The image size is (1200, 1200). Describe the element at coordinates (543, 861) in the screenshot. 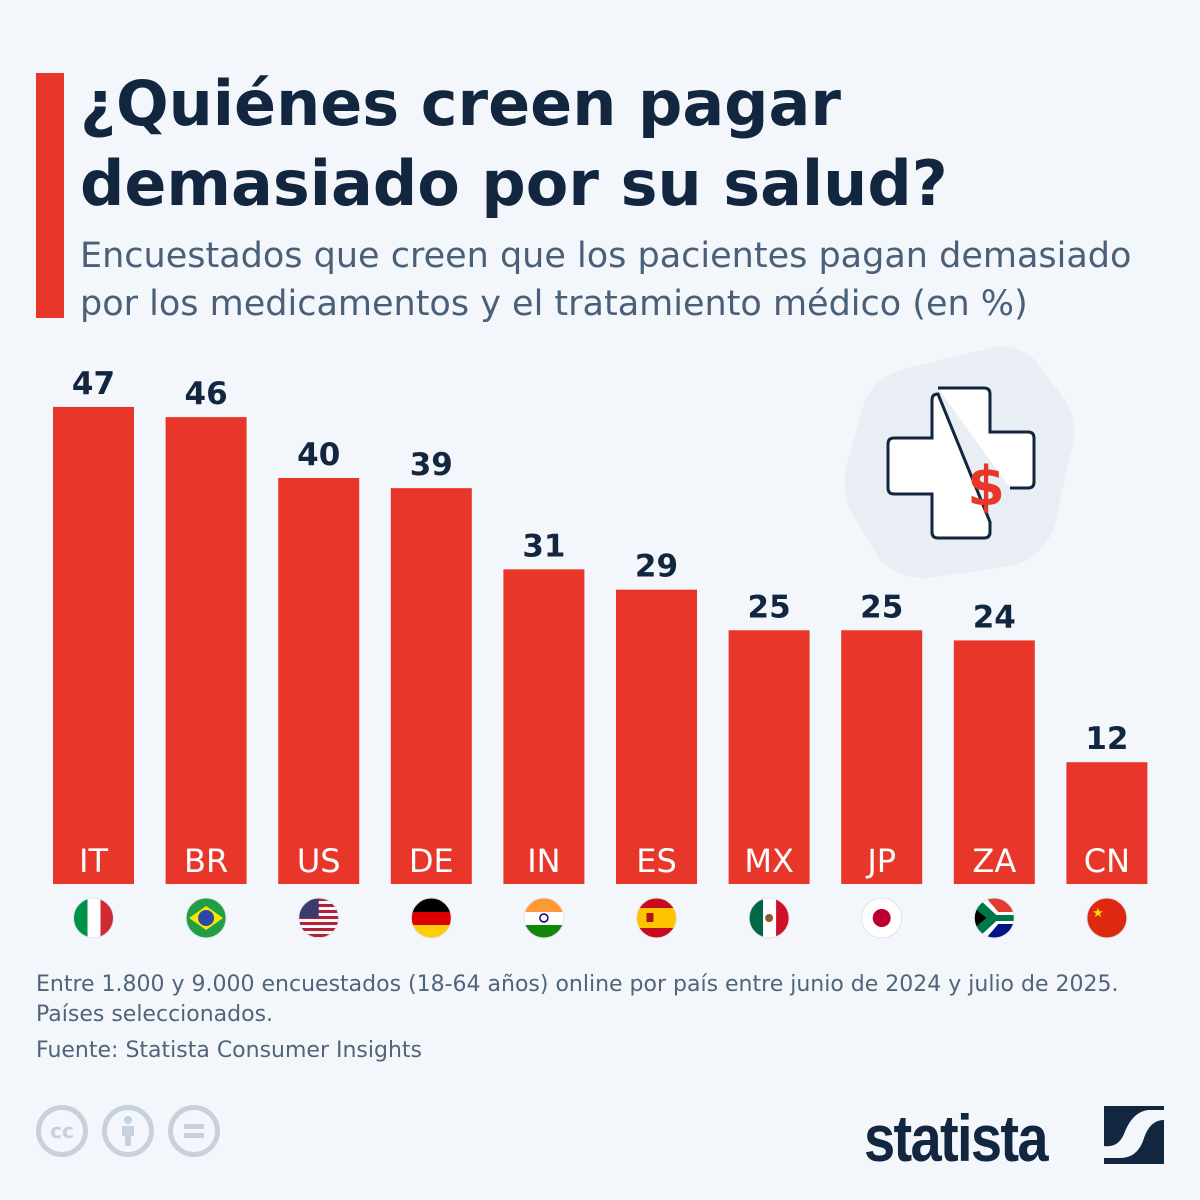

I see `category-label: IN` at that location.